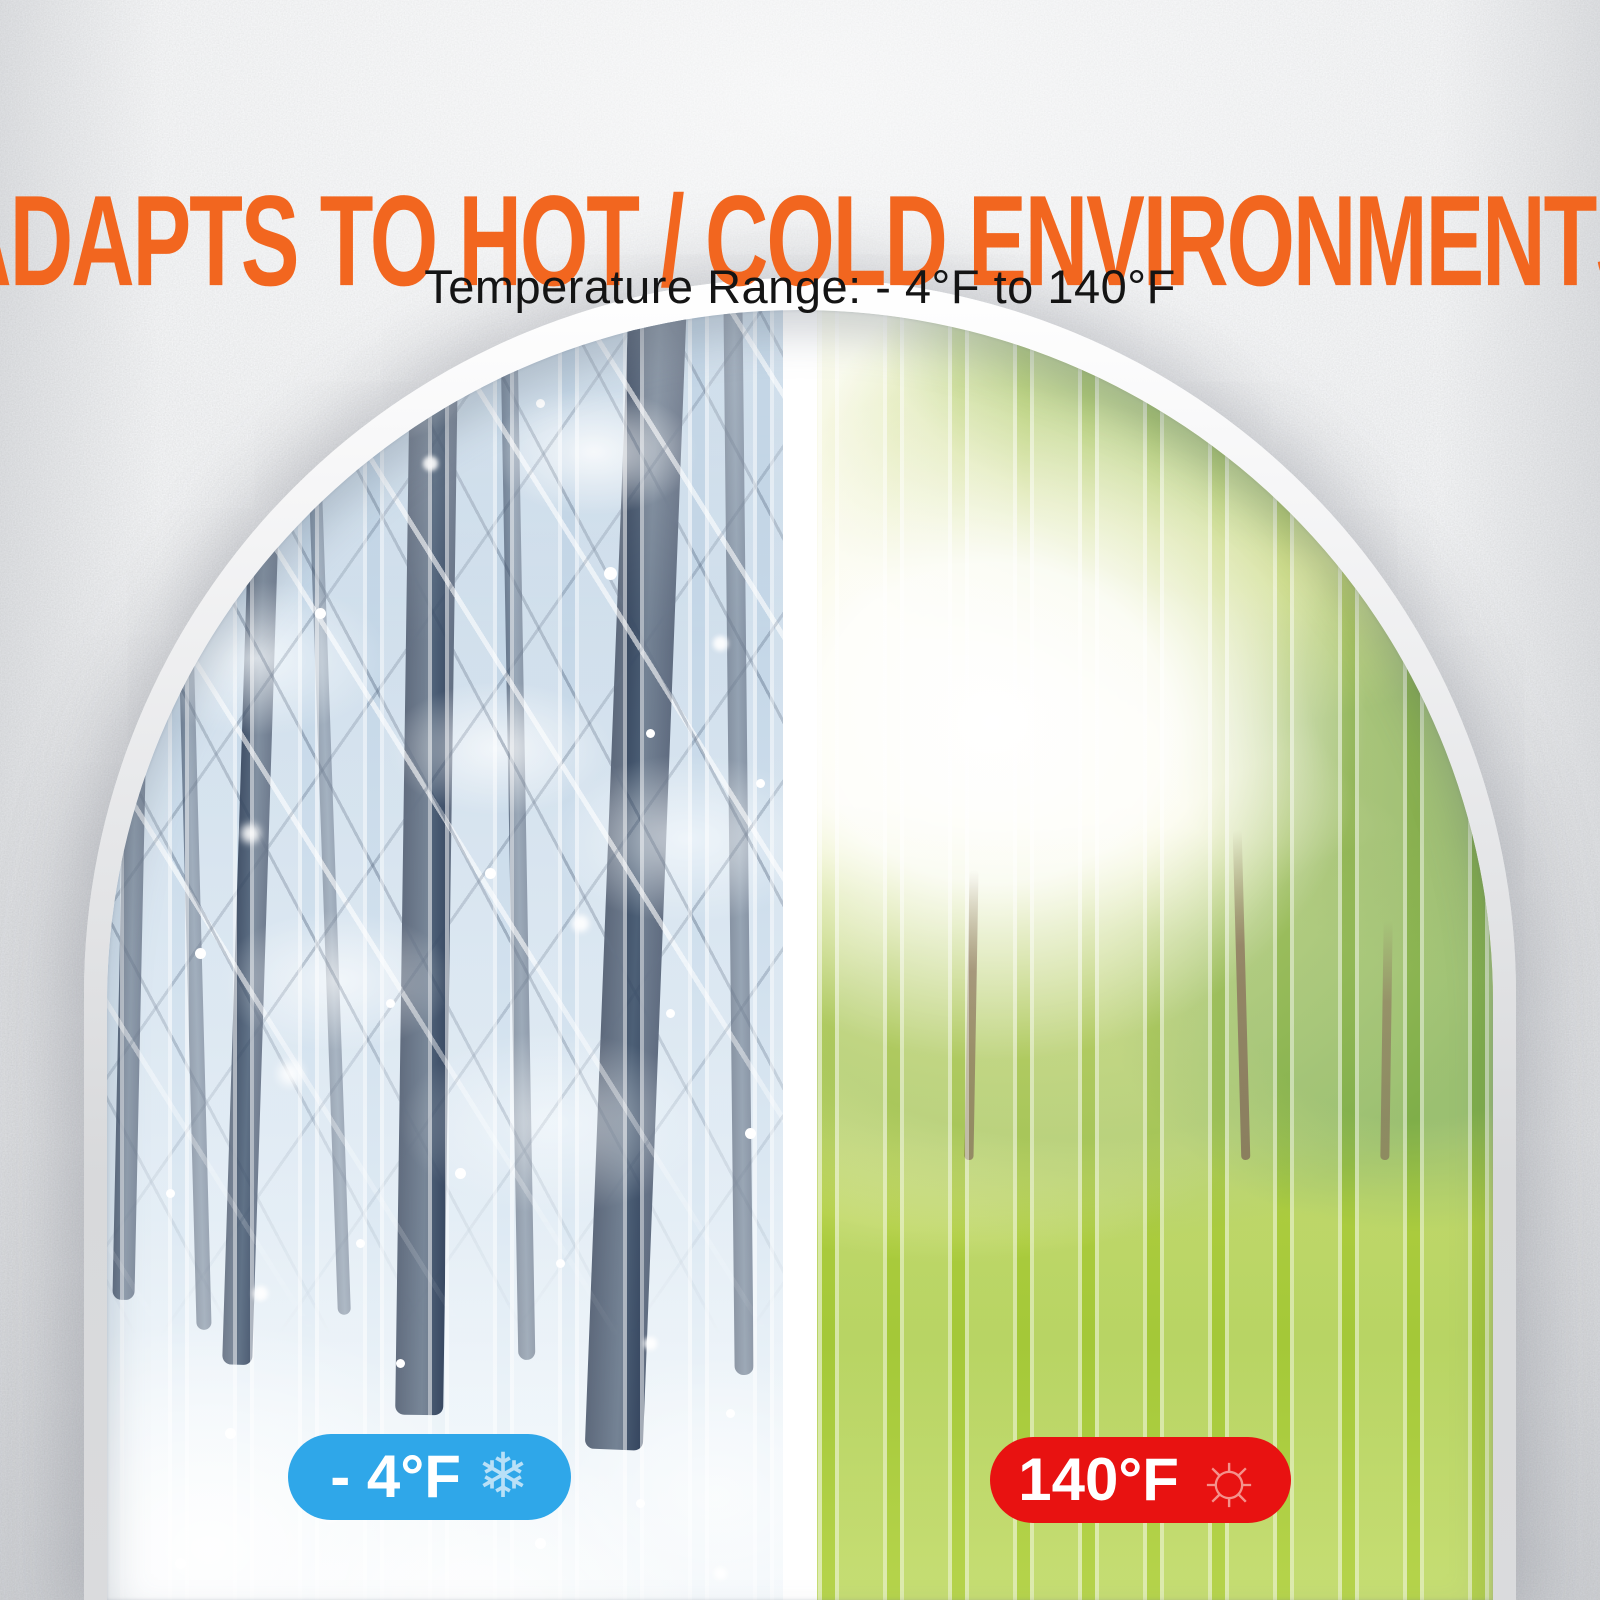 This screenshot has width=1600, height=1600. Describe the element at coordinates (1098, 1479) in the screenshot. I see `hot-badge-label: 140°F` at that location.